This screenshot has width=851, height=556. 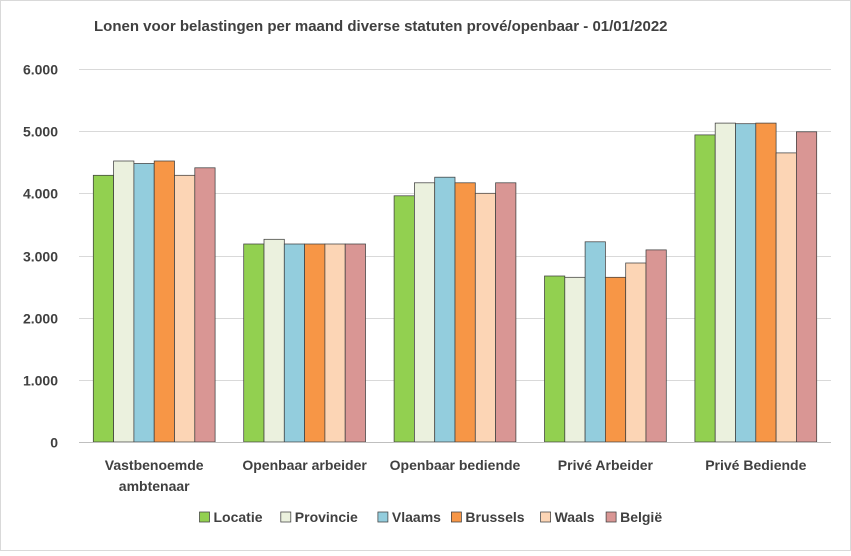 I want to click on legend-label: Locatie, so click(x=238, y=517).